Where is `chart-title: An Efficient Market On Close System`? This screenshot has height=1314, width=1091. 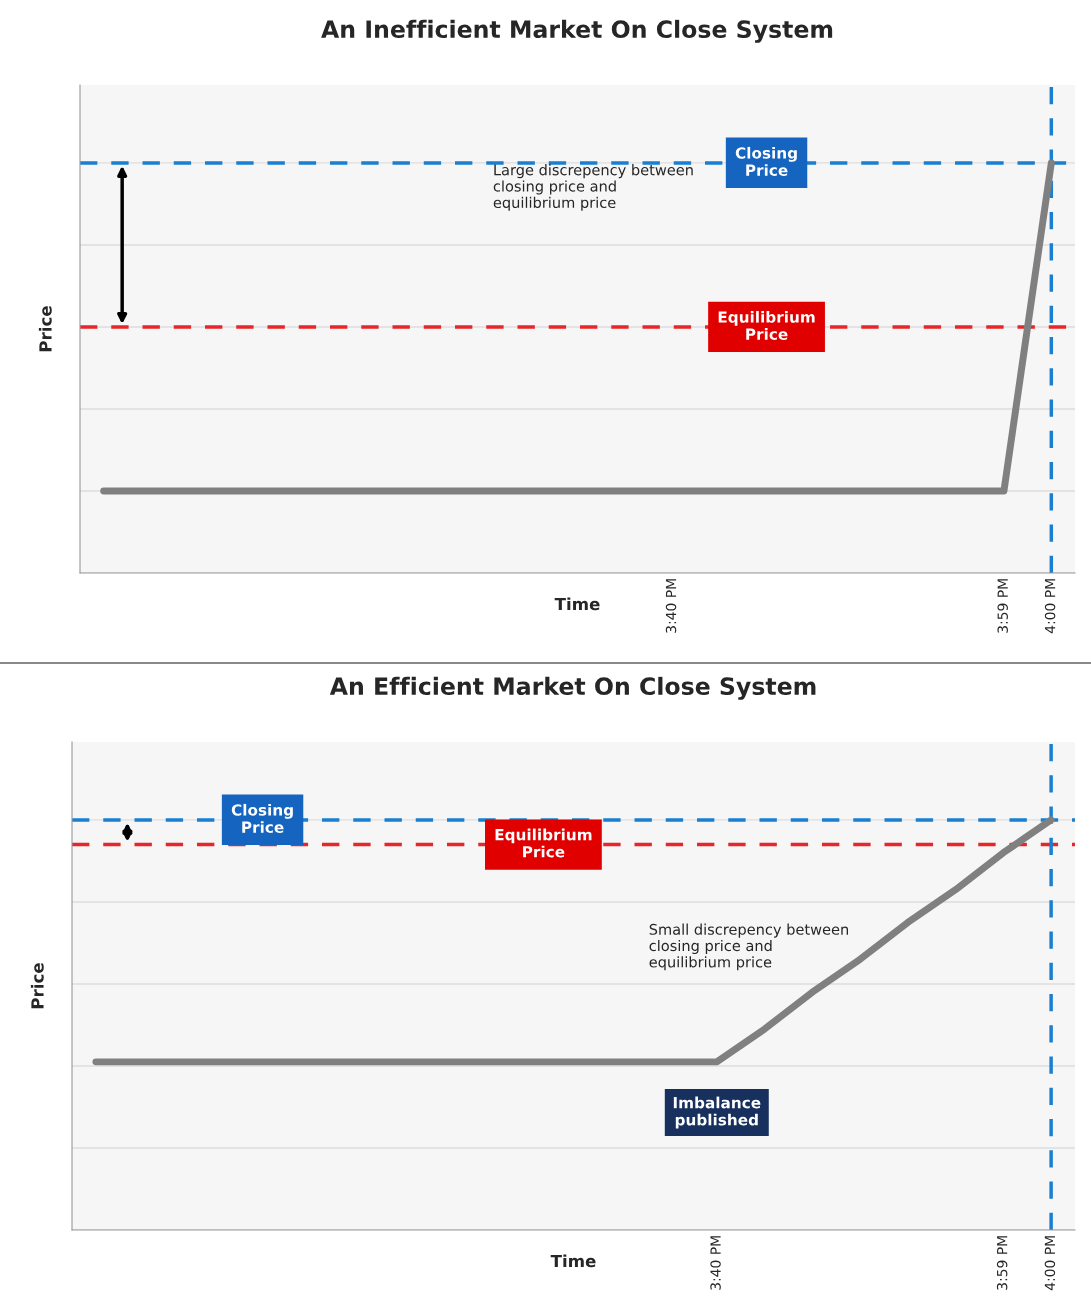
chart-title: An Efficient Market On Close System is located at coordinates (572, 688).